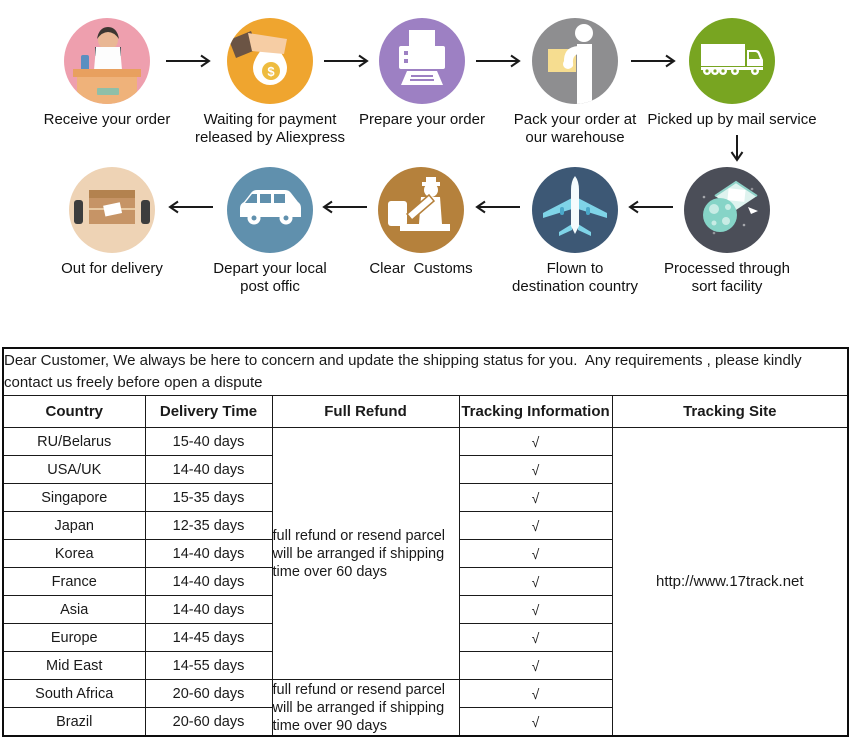 The height and width of the screenshot is (747, 850). I want to click on table-row: Mid East 14-55 days √, so click(425, 665).